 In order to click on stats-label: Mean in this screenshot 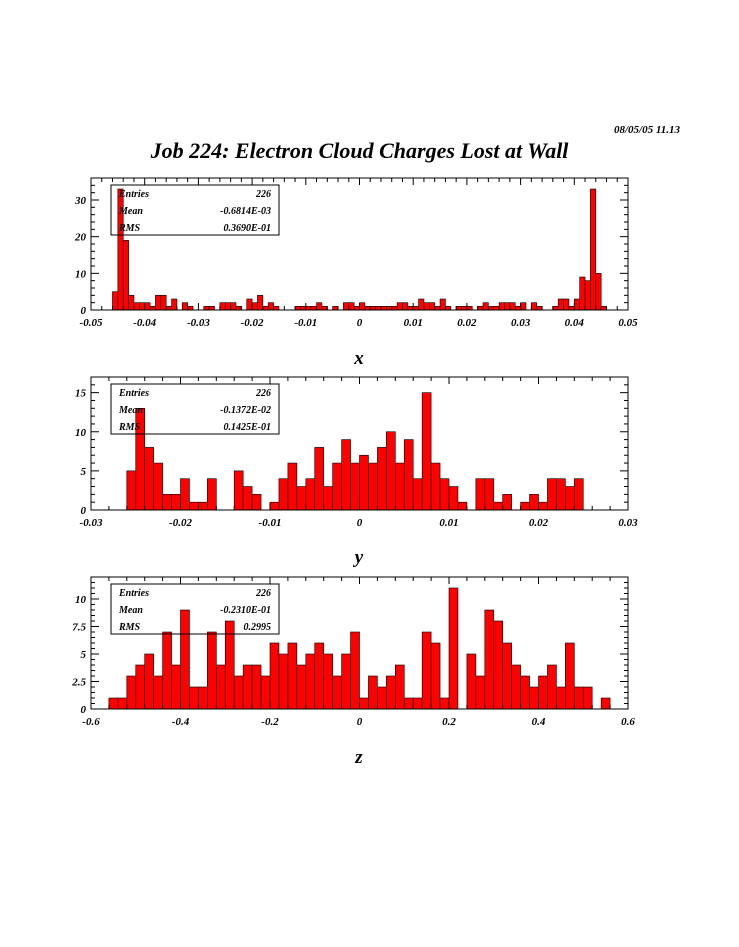, I will do `click(130, 211)`.